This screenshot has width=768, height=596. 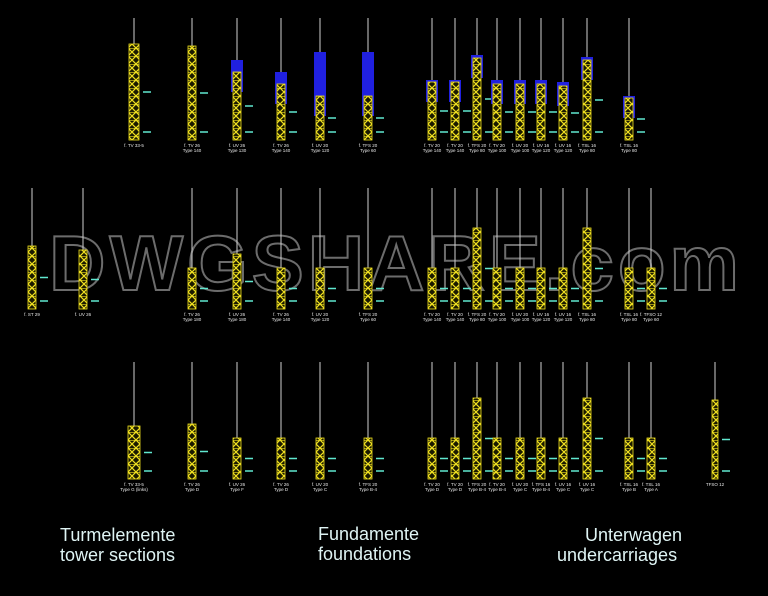 What do you see at coordinates (237, 150) in the screenshot?
I see `tower-label: Type 130` at bounding box center [237, 150].